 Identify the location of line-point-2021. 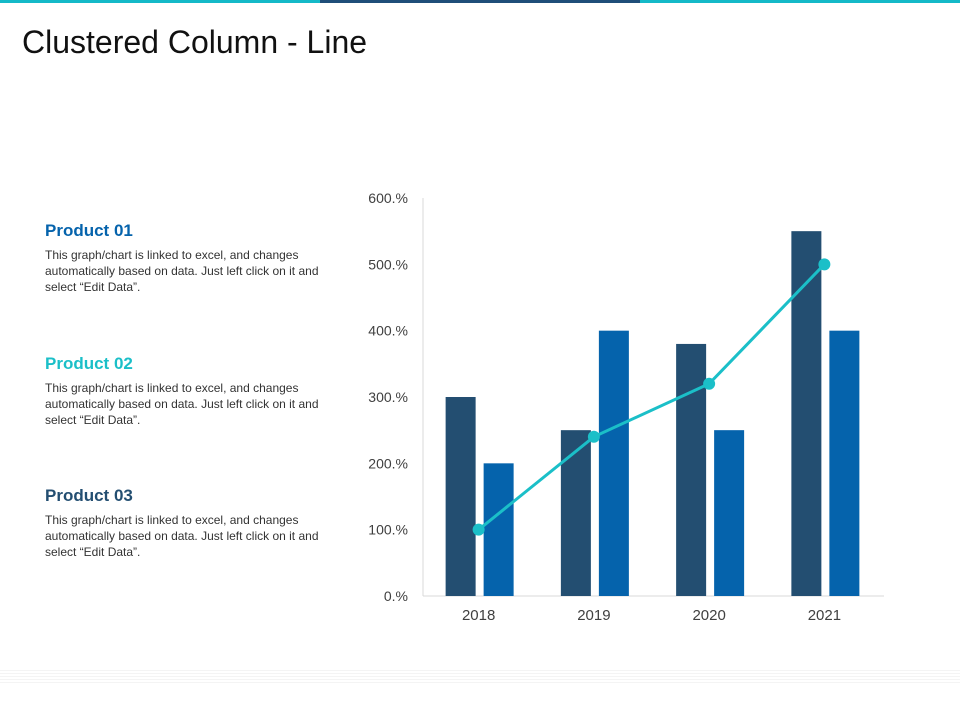
(824, 264).